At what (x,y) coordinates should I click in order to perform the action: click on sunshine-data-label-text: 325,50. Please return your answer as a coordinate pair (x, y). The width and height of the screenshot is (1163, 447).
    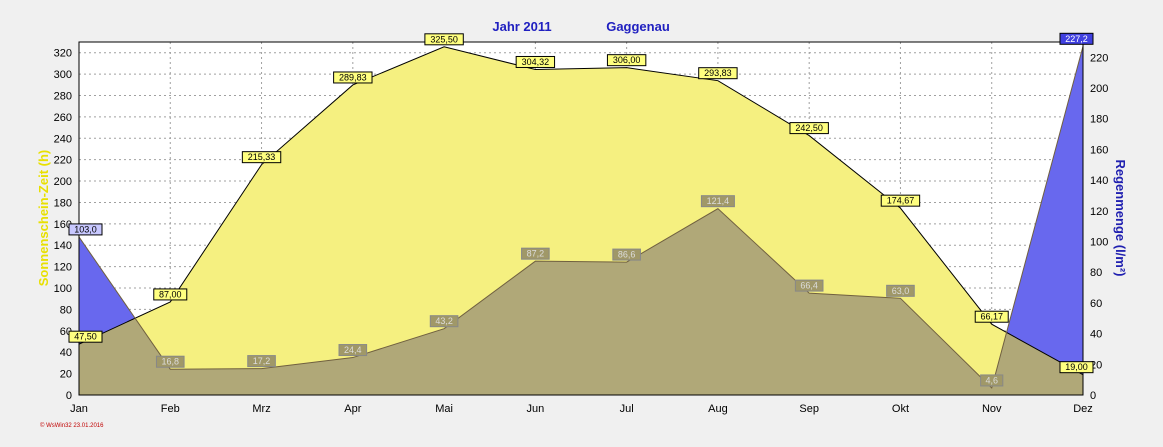
    Looking at the image, I should click on (444, 39).